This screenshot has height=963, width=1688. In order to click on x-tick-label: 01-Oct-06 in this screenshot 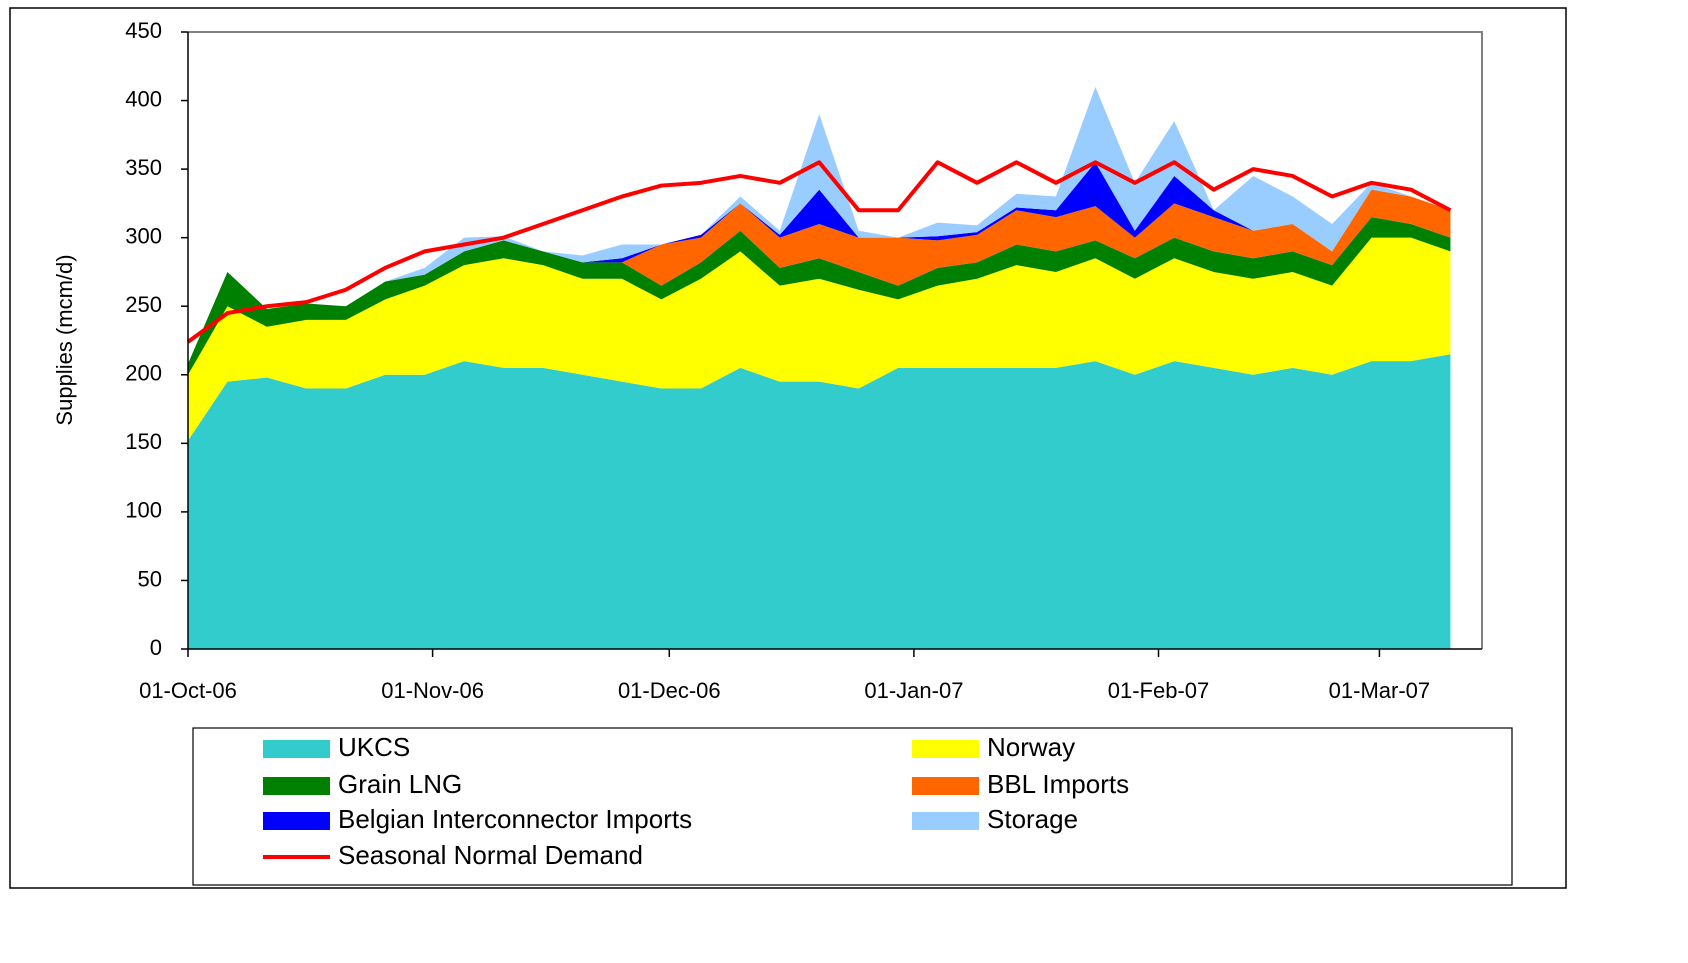, I will do `click(188, 690)`.